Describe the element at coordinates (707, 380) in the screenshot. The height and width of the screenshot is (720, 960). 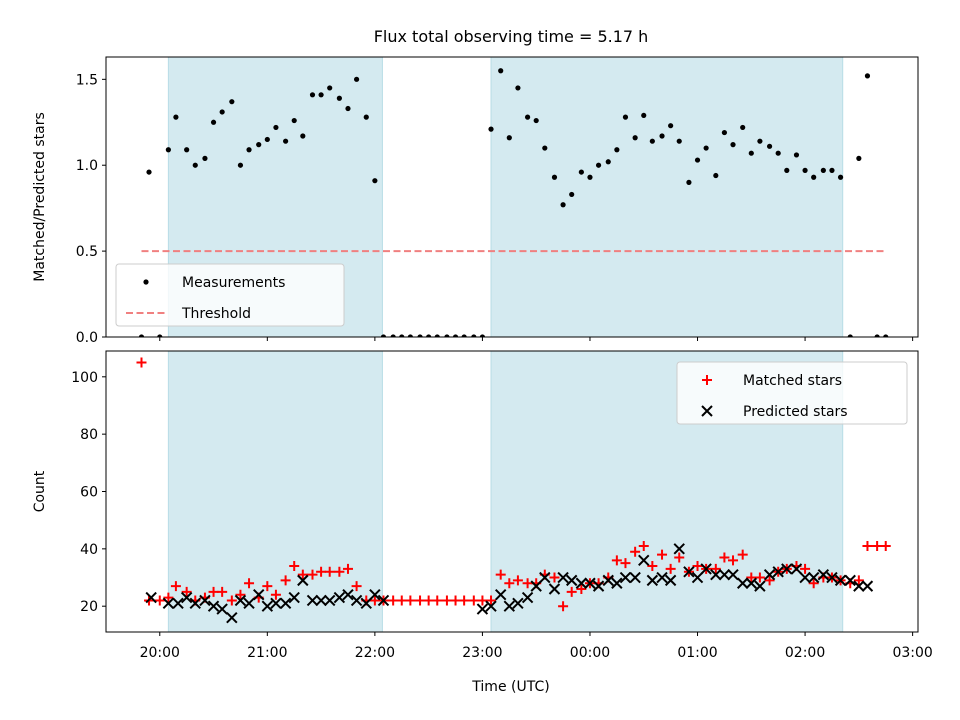
I see `legend-matched-stars-swatch` at that location.